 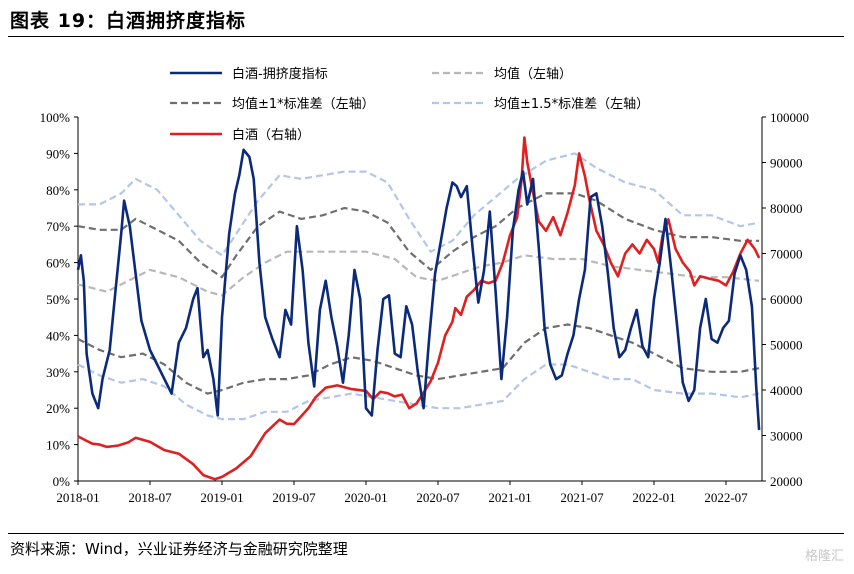 I want to click on x-tick-label: 2019-01, so click(x=221, y=497).